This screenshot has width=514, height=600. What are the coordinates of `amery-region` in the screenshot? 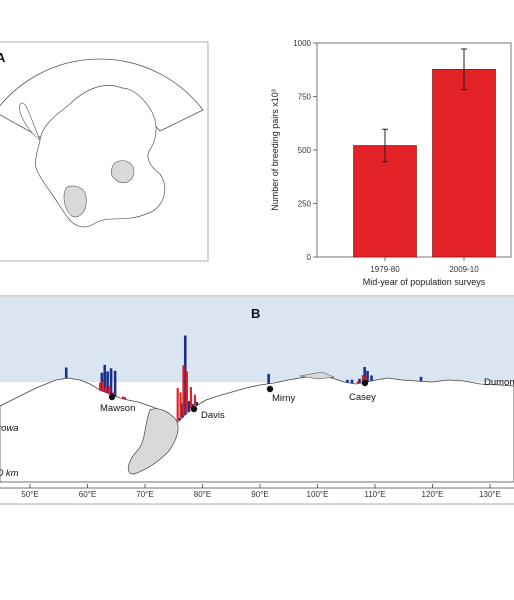 It's located at (122, 171).